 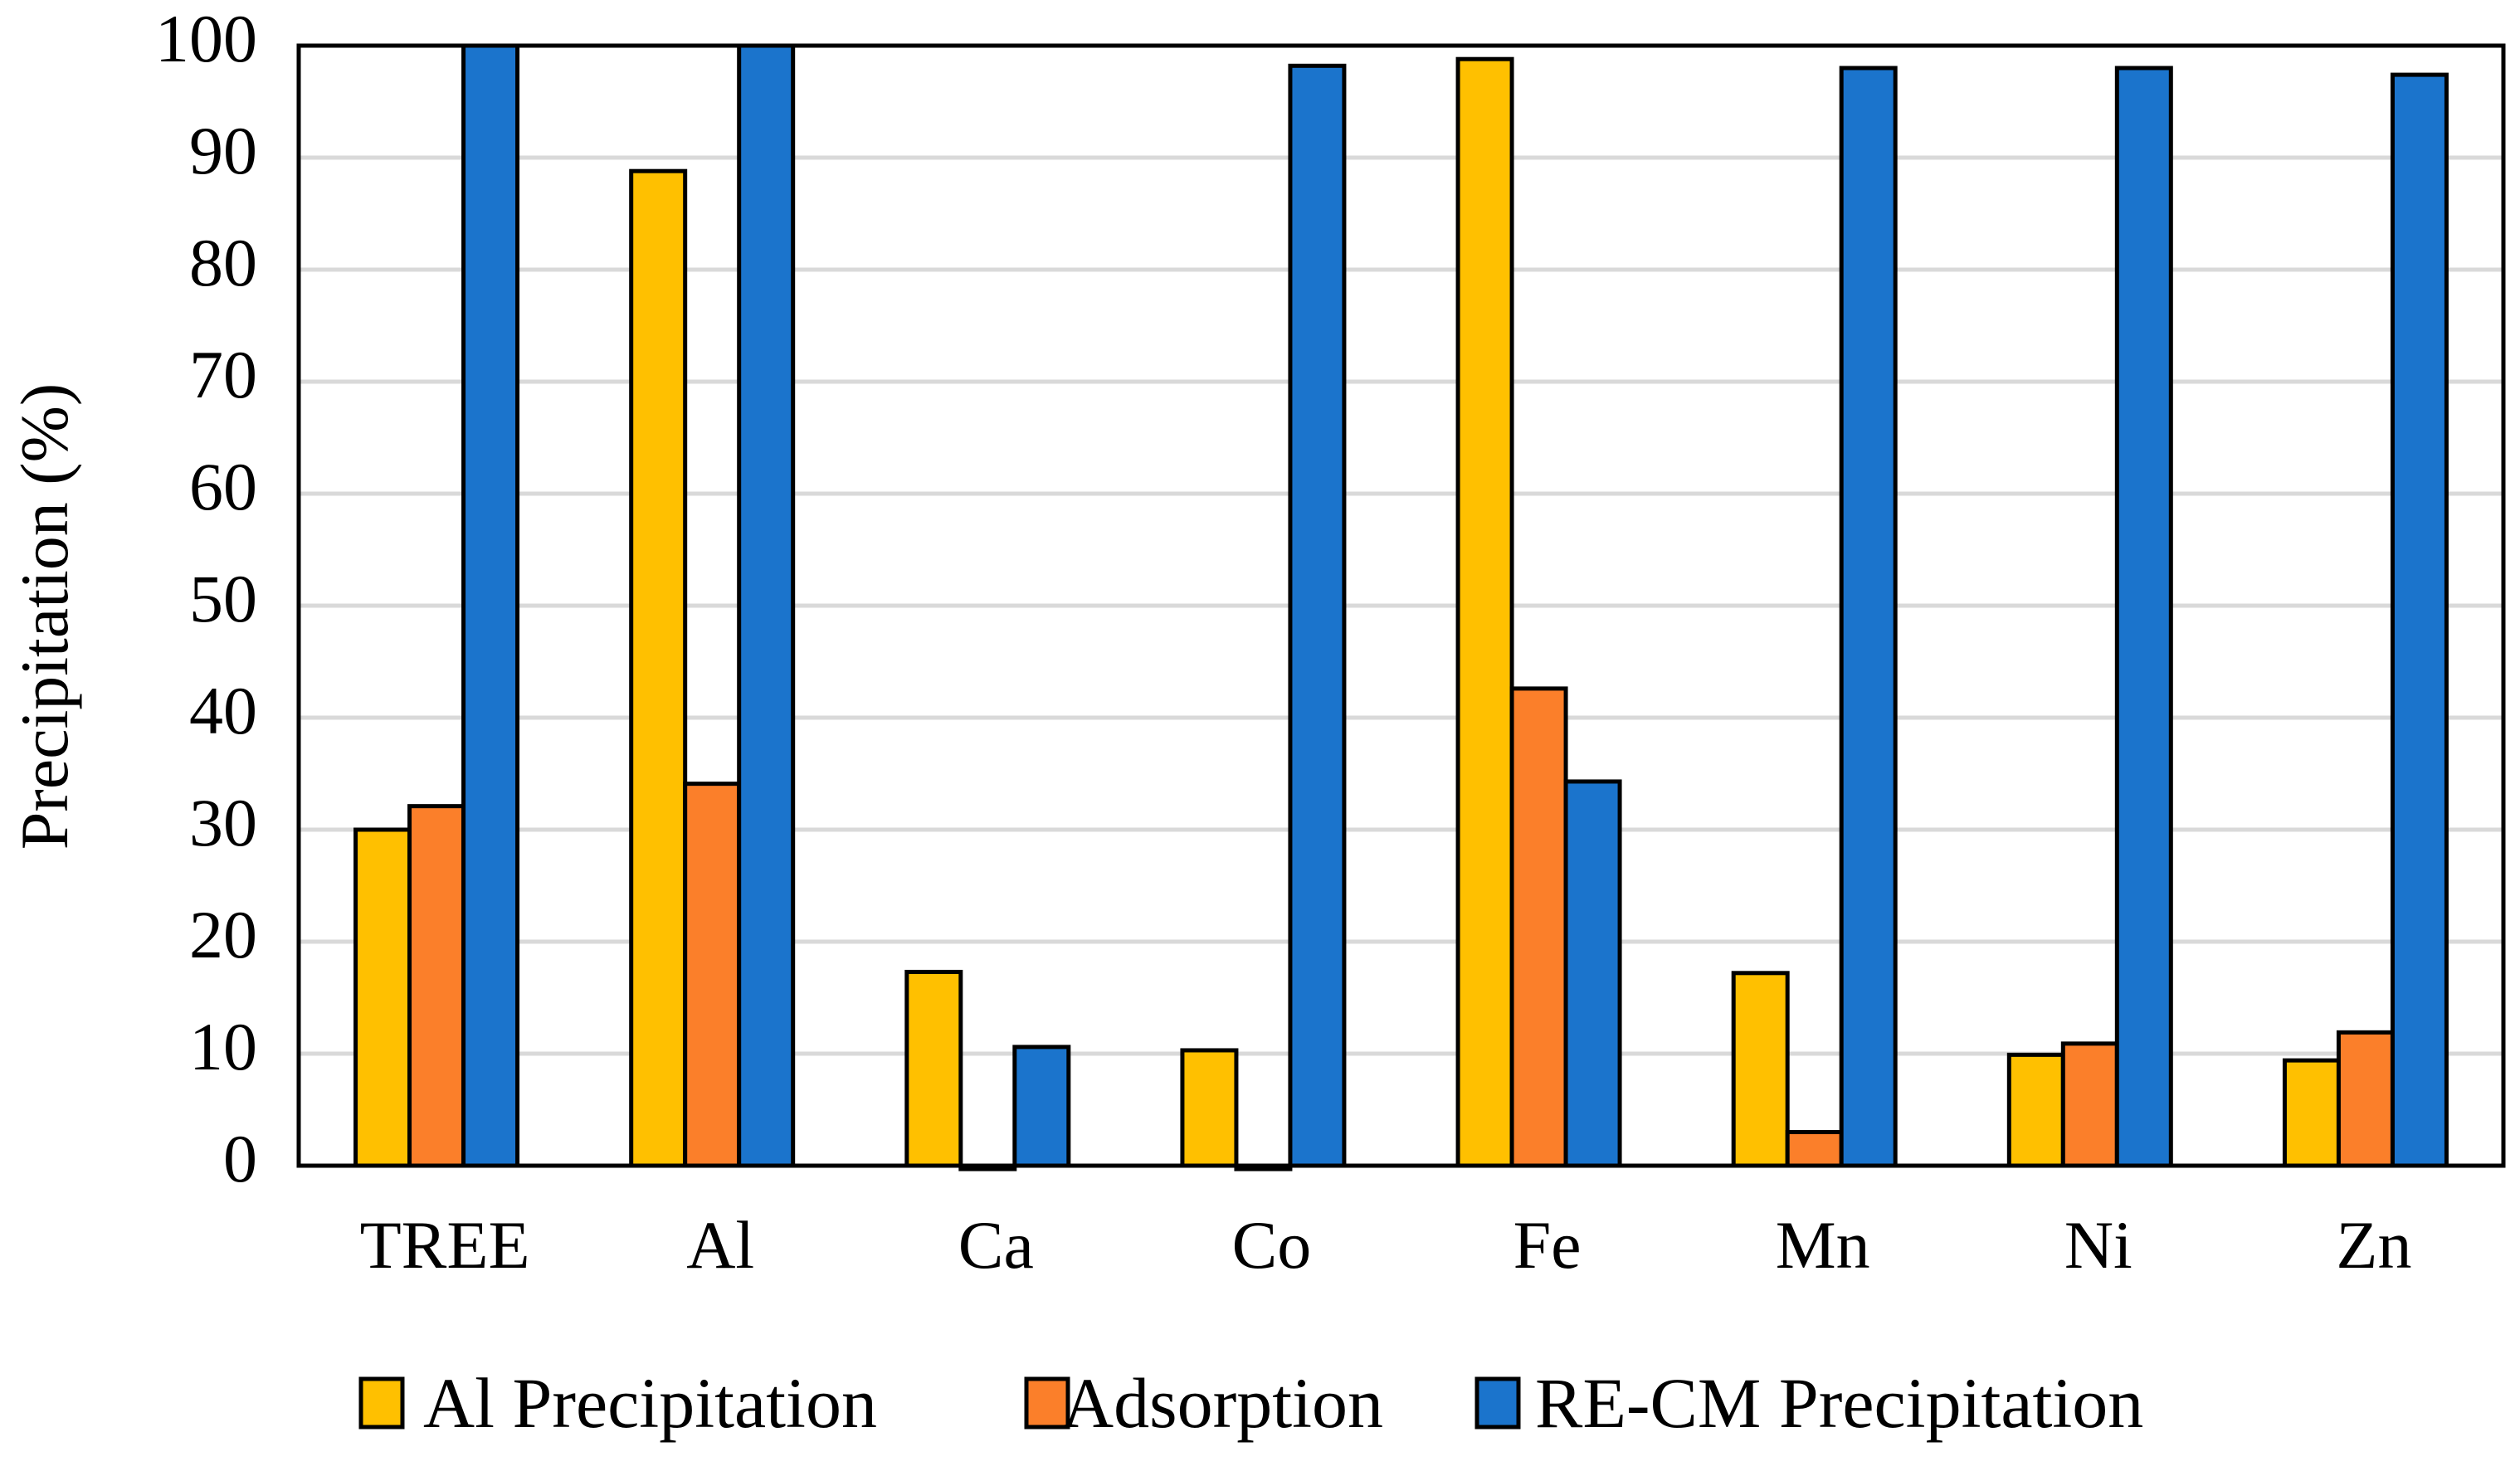 I want to click on bar-re-cm-precipitation-zn, so click(x=2419, y=620).